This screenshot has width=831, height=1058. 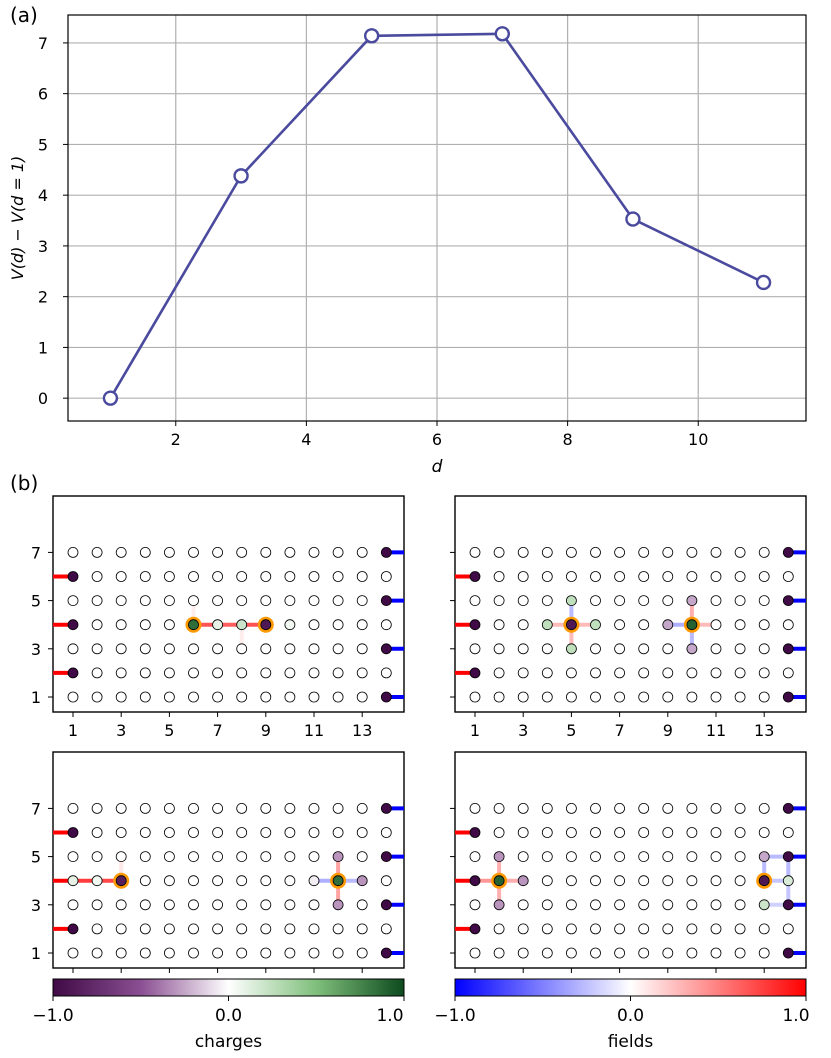 I want to click on x-tick-label: 4, so click(x=306, y=439).